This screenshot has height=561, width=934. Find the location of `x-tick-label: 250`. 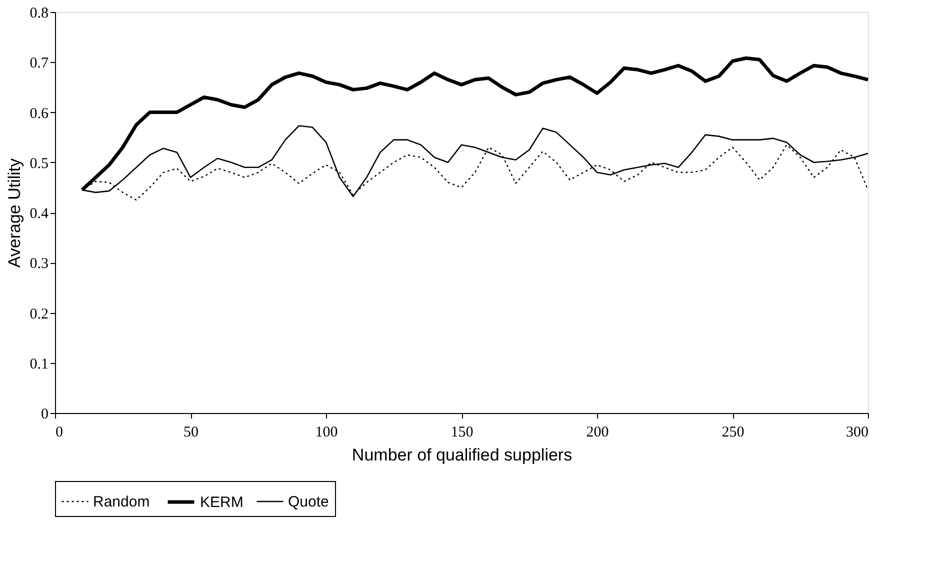

x-tick-label: 250 is located at coordinates (733, 432).